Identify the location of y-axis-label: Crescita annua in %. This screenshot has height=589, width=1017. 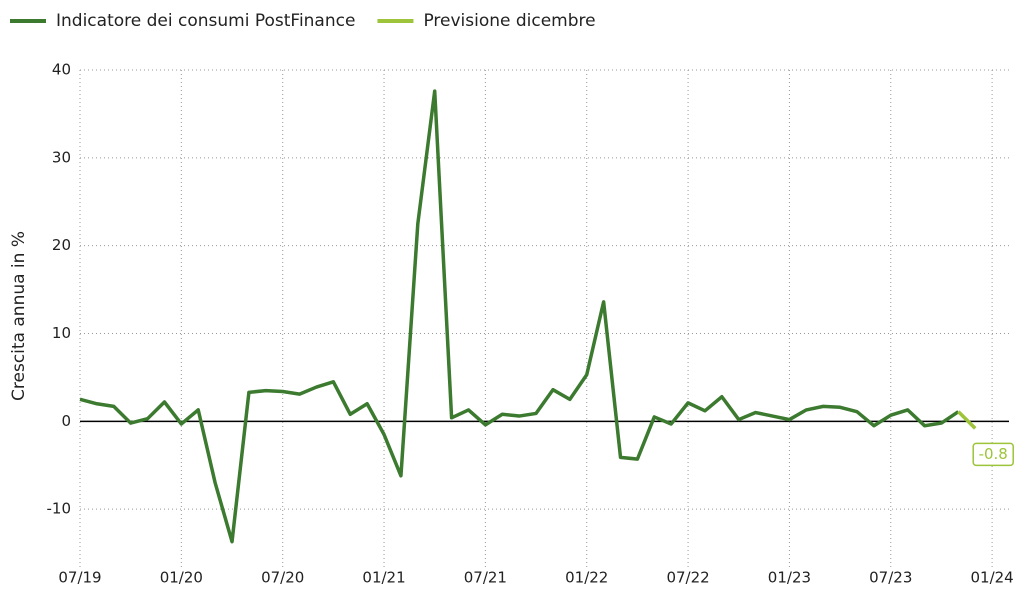
(19, 316).